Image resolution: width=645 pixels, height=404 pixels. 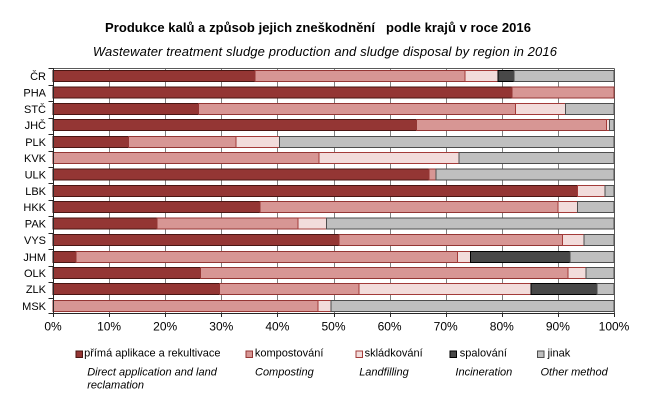 What do you see at coordinates (502, 327) in the screenshot?
I see `svg-text: 80%` at bounding box center [502, 327].